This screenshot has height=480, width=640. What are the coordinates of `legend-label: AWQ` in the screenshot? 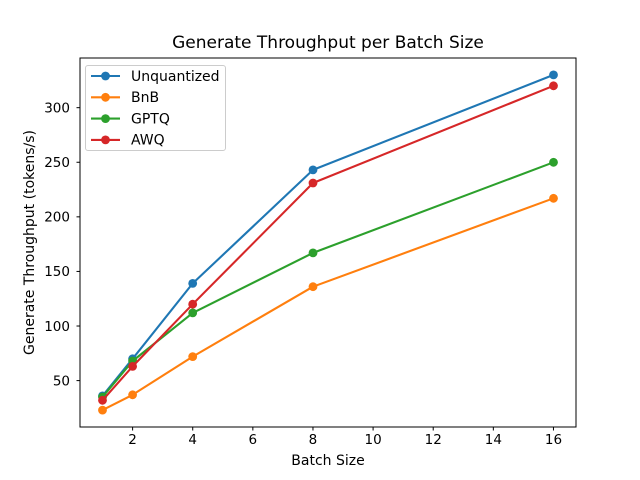 It's located at (148, 141).